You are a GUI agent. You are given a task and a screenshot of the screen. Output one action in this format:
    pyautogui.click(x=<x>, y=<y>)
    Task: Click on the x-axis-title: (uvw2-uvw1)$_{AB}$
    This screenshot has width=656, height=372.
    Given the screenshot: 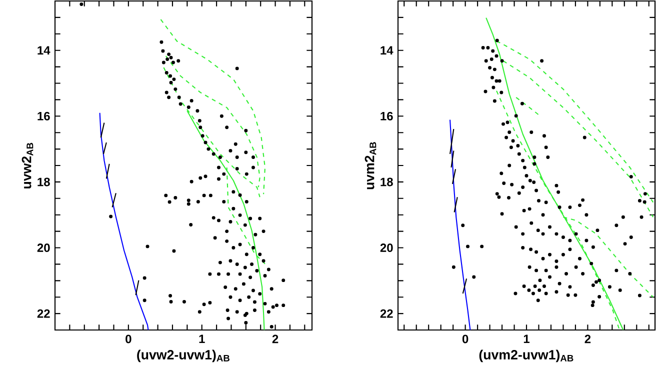 What is the action you would take?
    pyautogui.click(x=183, y=356)
    